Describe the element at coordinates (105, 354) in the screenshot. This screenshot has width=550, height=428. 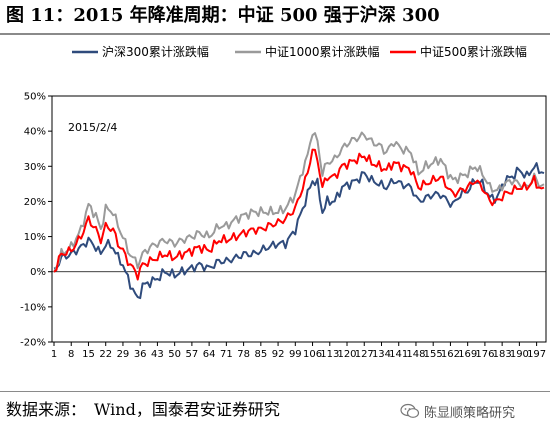
I see `x-tick-label: 22` at that location.